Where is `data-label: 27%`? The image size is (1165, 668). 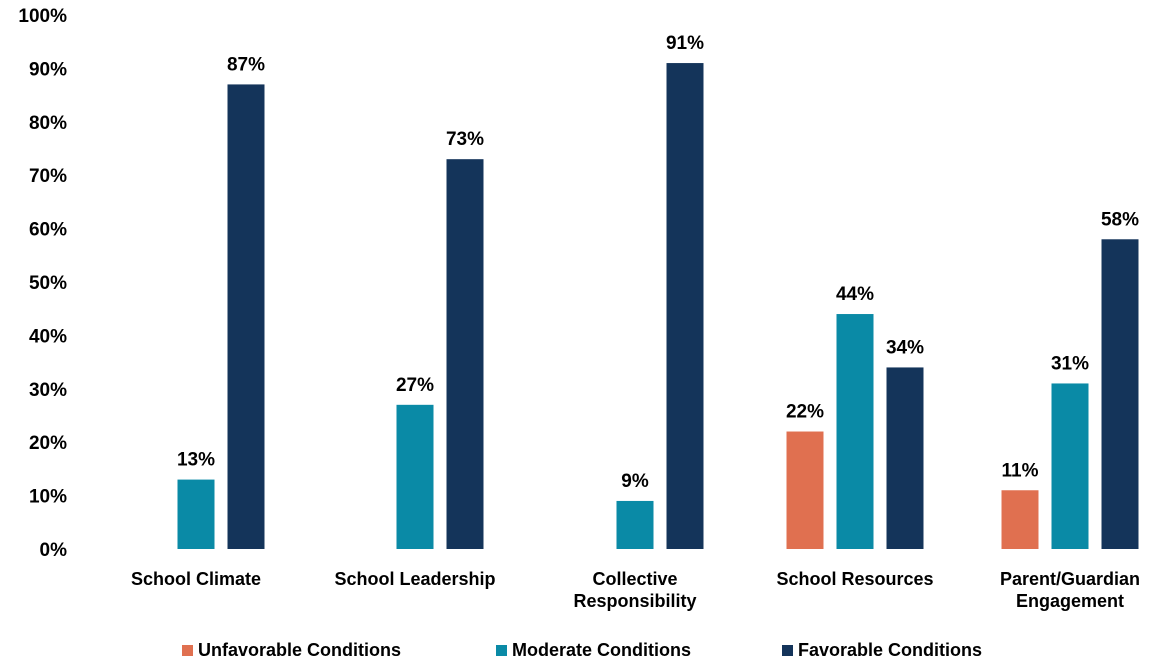
data-label: 27% is located at coordinates (415, 385).